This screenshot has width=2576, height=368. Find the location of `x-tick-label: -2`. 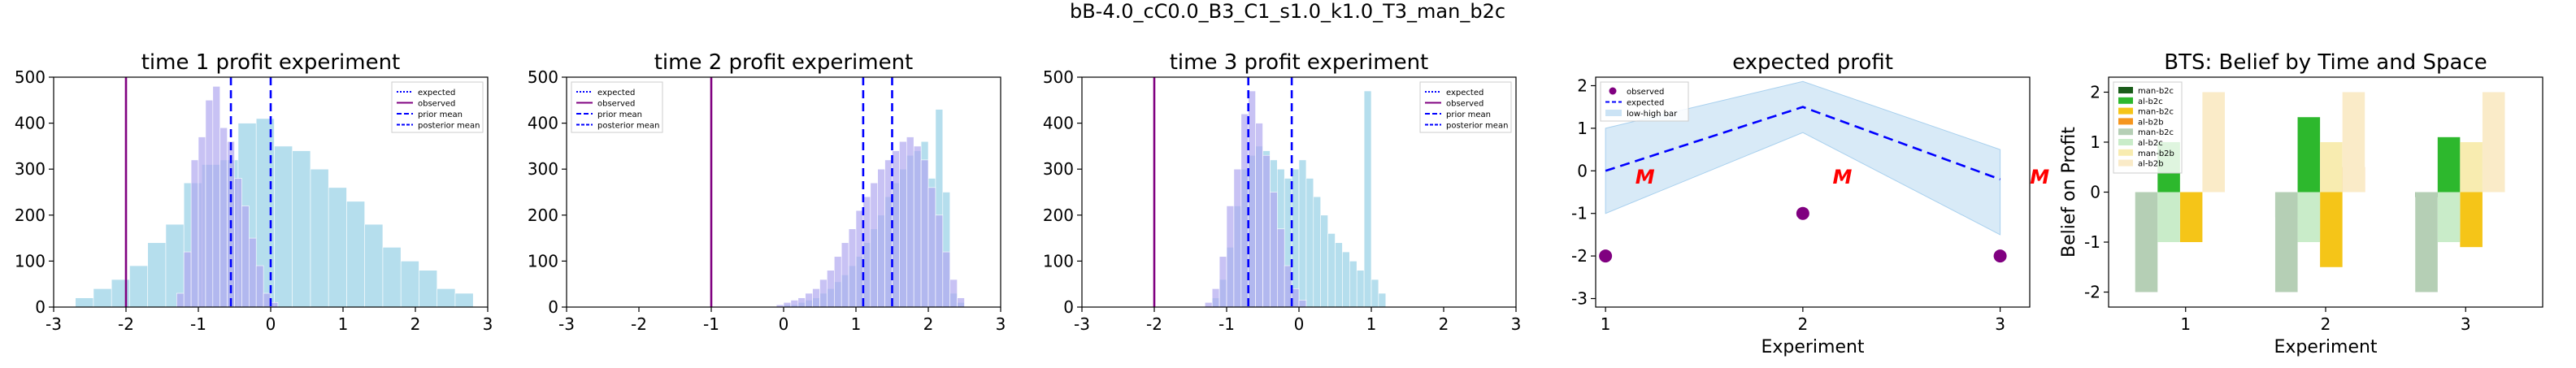

x-tick-label: -2 is located at coordinates (639, 324).